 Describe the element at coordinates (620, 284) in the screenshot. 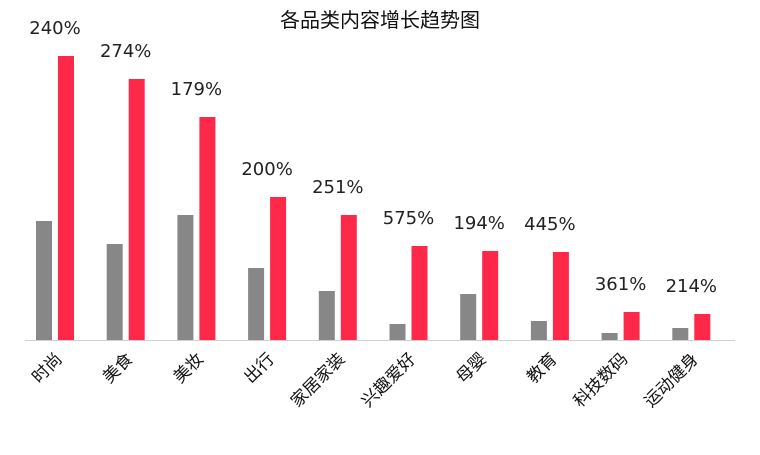

I see `data-label: 361%` at that location.